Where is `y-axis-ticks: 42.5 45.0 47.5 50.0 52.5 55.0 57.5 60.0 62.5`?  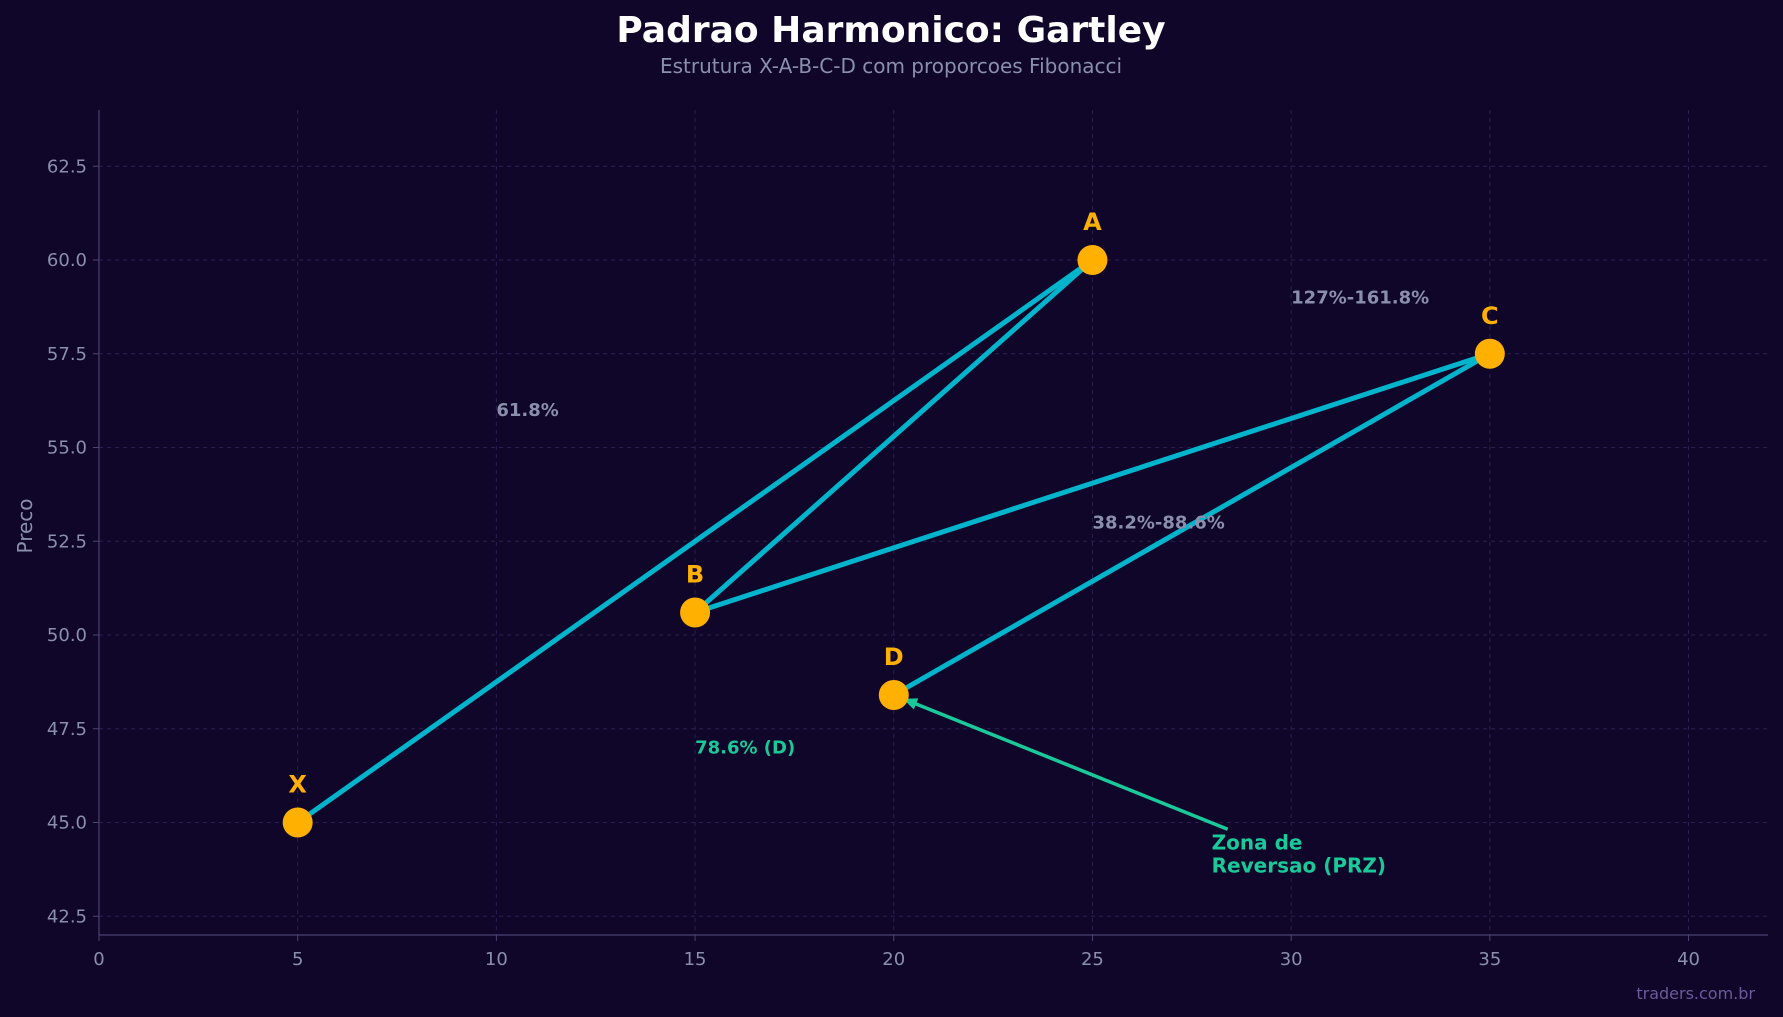 y-axis-ticks: 42.5 45.0 47.5 50.0 52.5 55.0 57.5 60.0 62.5 is located at coordinates (73, 541).